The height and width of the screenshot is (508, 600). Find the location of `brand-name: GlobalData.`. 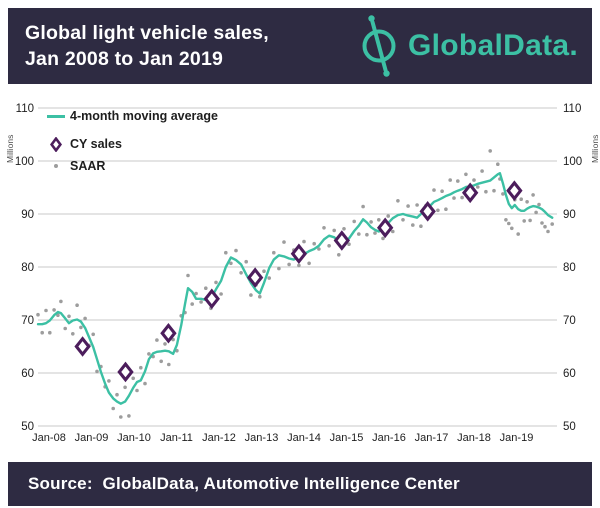

brand-name: GlobalData. is located at coordinates (493, 45).